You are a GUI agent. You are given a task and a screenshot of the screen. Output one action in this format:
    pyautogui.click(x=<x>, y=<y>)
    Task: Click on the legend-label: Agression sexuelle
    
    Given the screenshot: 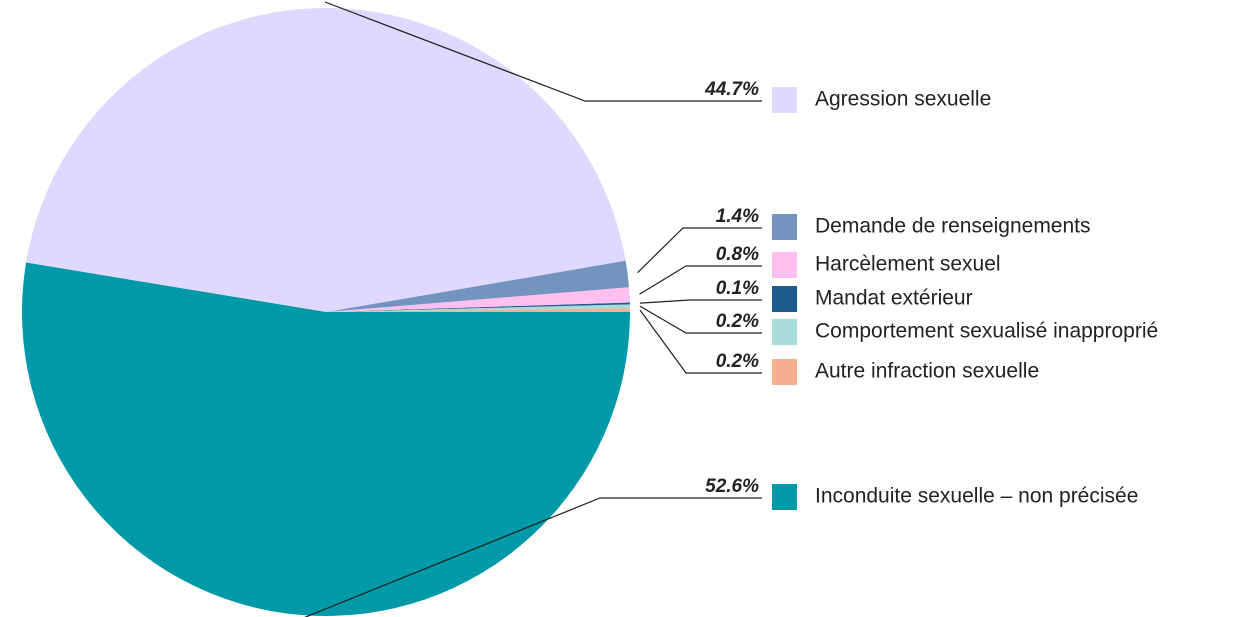 What is the action you would take?
    pyautogui.click(x=903, y=99)
    